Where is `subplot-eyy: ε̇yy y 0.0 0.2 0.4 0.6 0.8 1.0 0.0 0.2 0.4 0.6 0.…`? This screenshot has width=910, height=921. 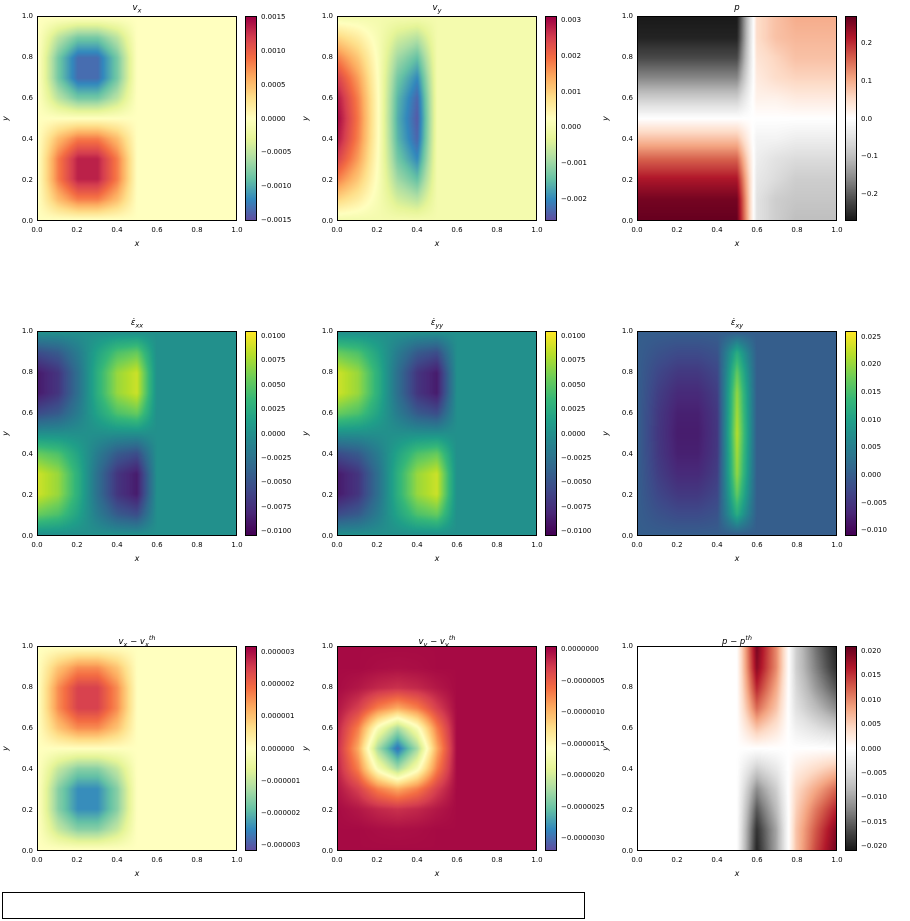 subplot-eyy: ε̇yy y 0.0 0.2 0.4 0.6 0.8 1.0 0.0 0.2 0.4 0.6 0.… is located at coordinates (450, 448).